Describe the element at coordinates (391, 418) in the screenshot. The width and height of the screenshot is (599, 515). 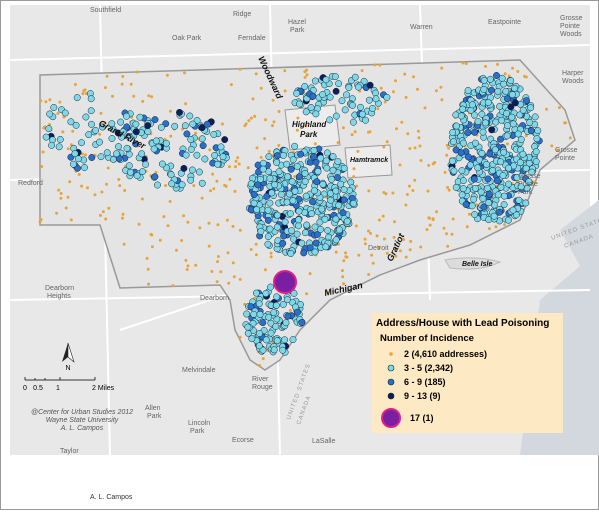
I see `legend-symbol` at that location.